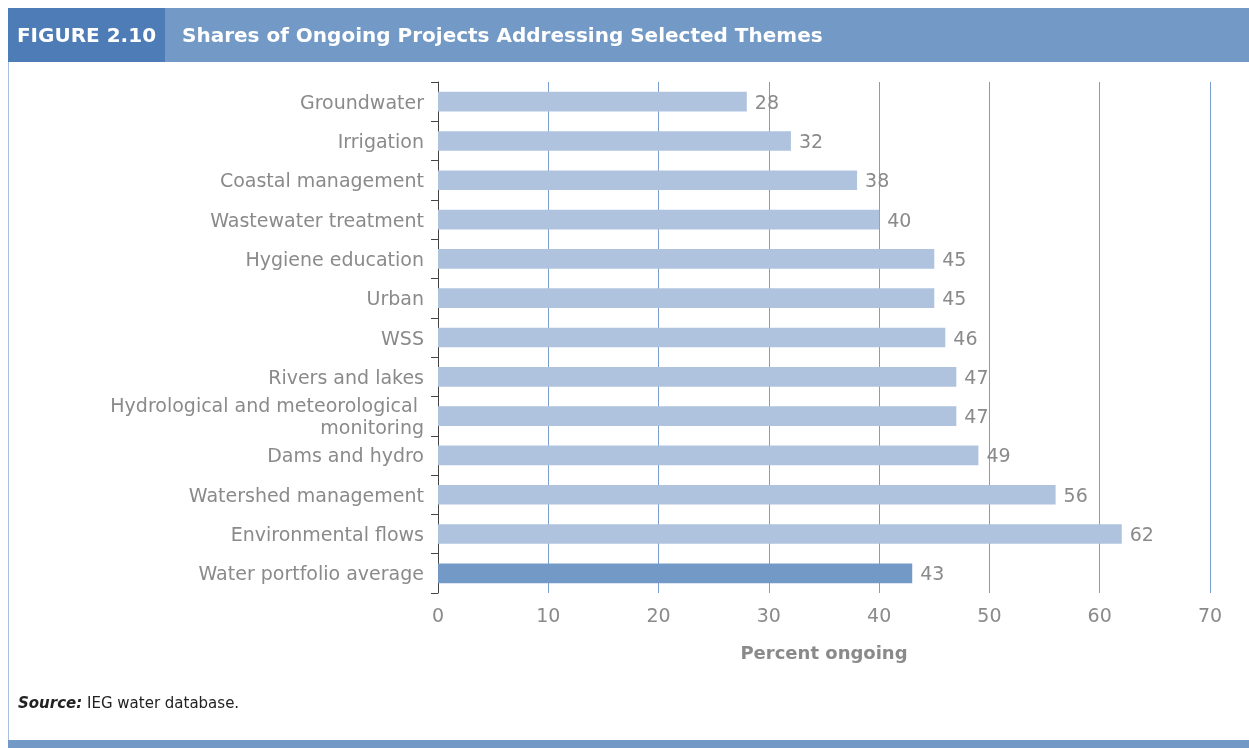  I want to click on y-tick-label: Dams and hydro, so click(345, 455).